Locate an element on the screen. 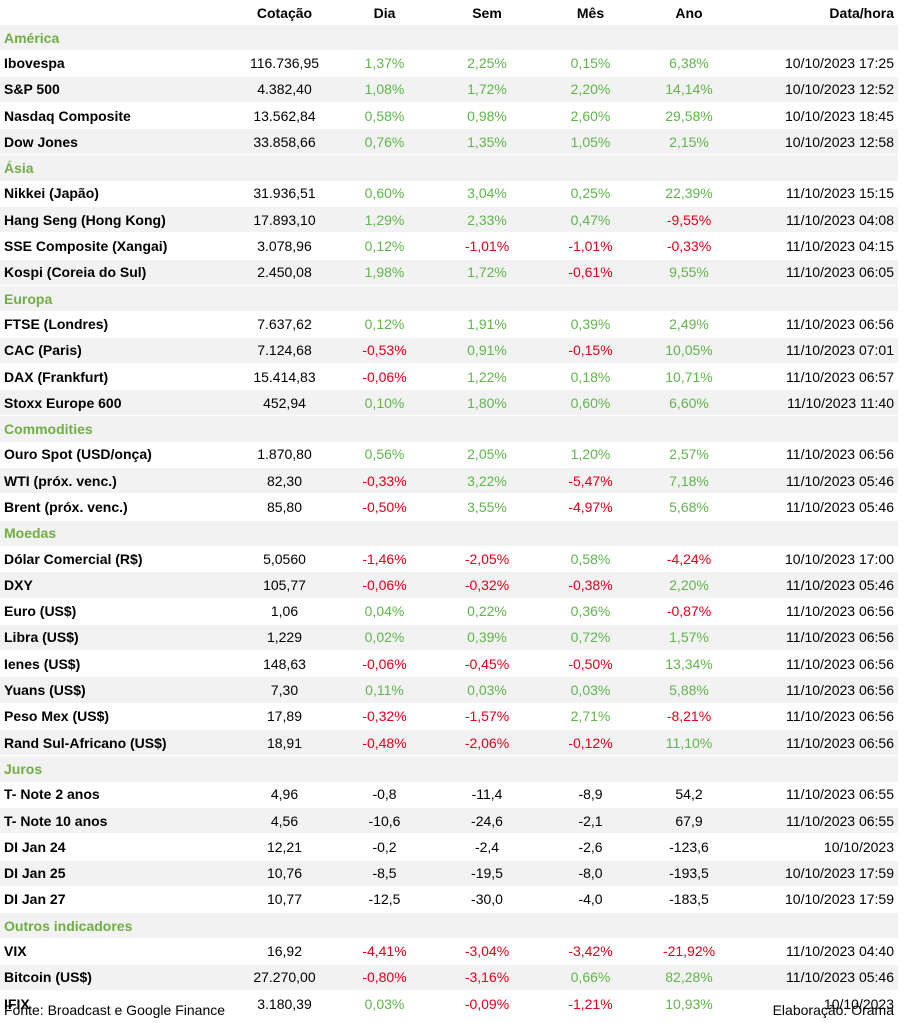 The height and width of the screenshot is (1023, 902). cell-name: Dólar Comercial (R$) is located at coordinates (116, 559).